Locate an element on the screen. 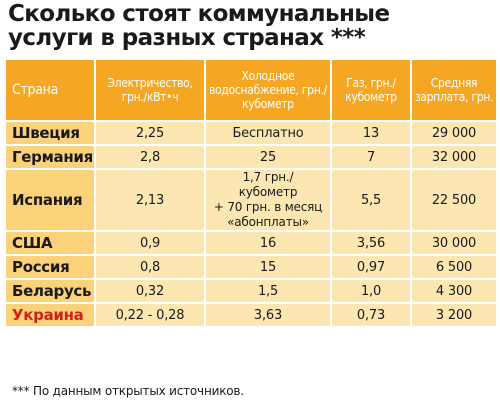 The image size is (500, 418). water-cell: 15 is located at coordinates (268, 267).